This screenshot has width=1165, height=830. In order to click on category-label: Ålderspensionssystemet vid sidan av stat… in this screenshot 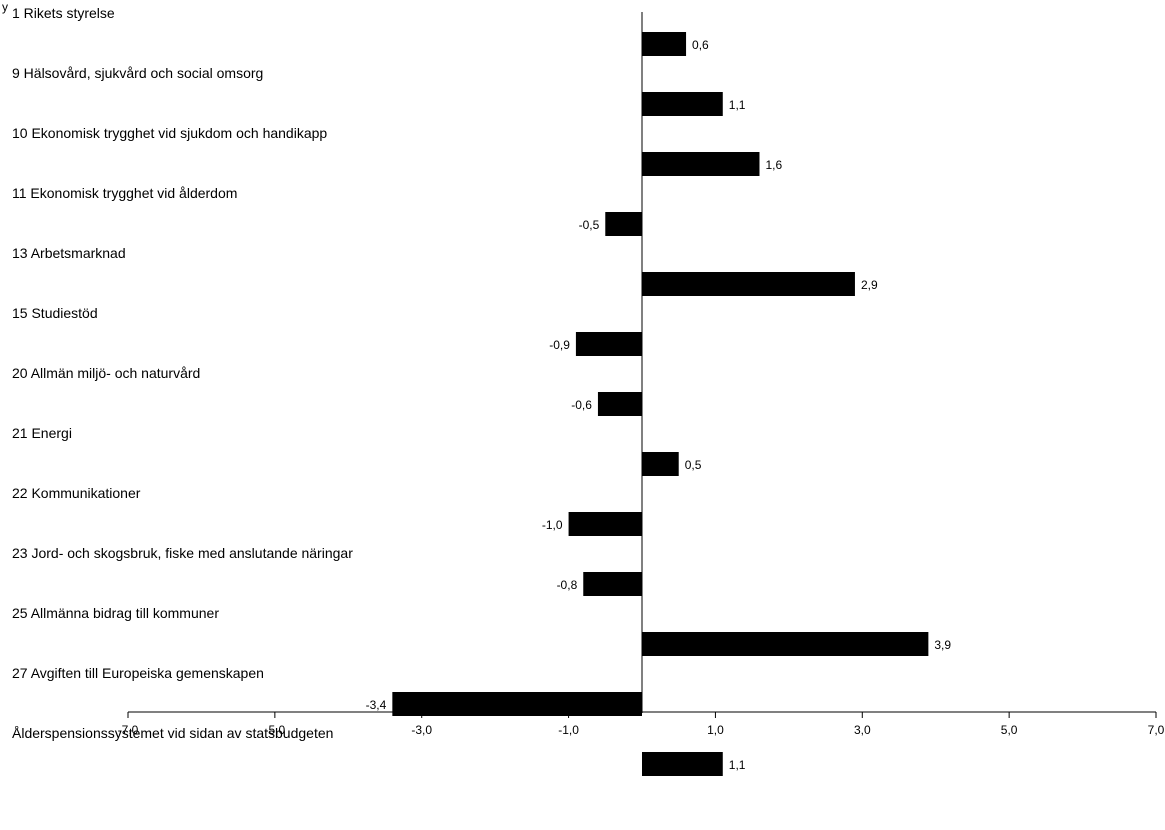, I will do `click(172, 733)`.